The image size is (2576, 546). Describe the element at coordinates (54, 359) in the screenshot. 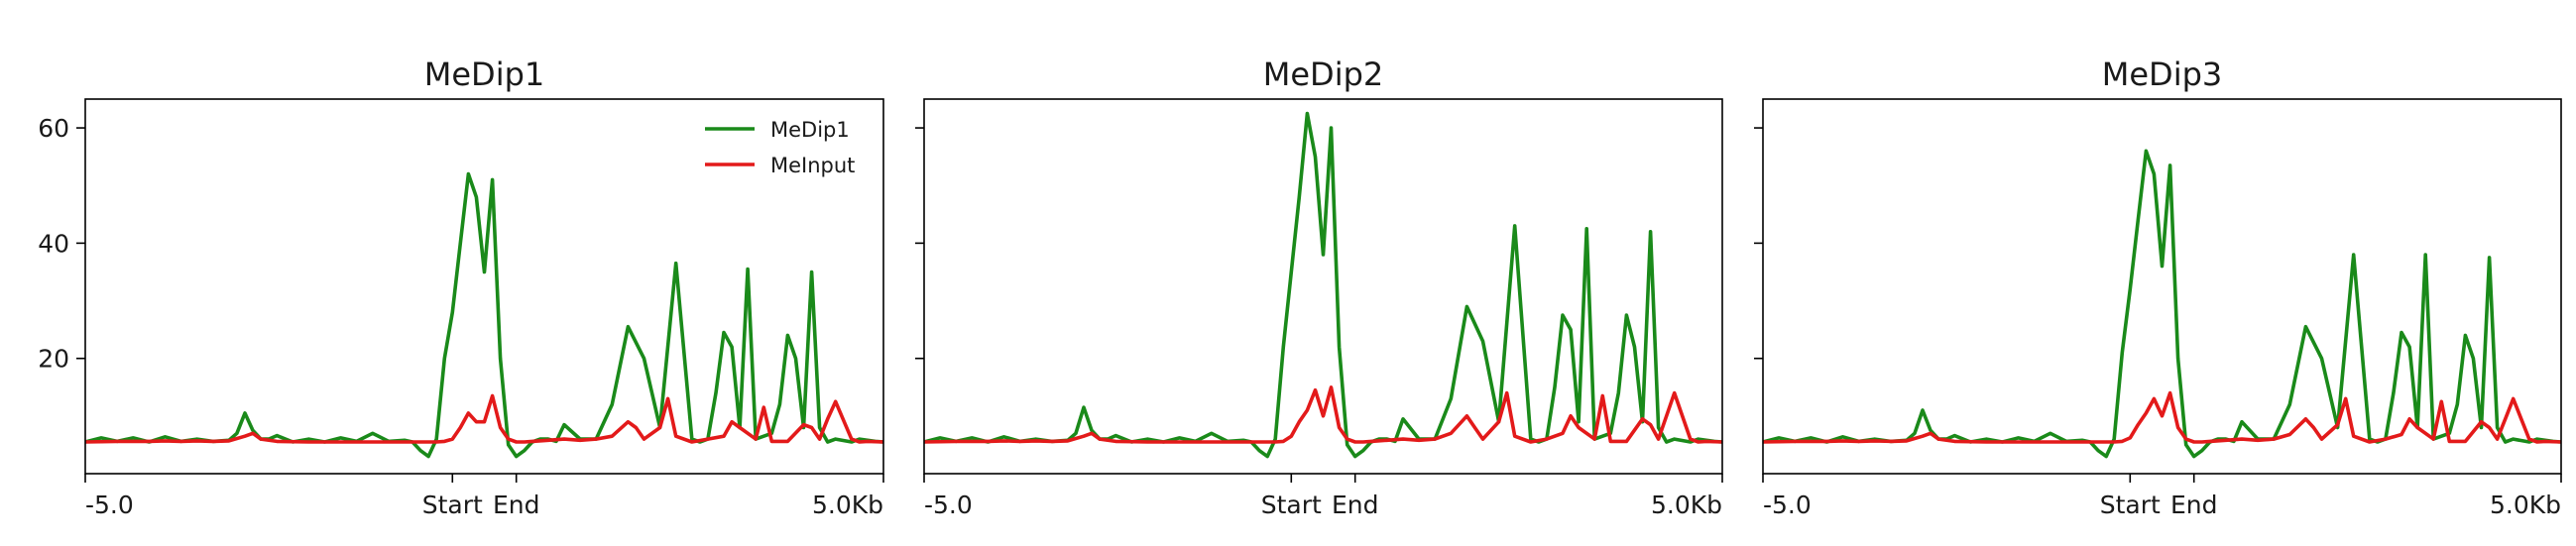

I see `y-tick-label: 20` at that location.